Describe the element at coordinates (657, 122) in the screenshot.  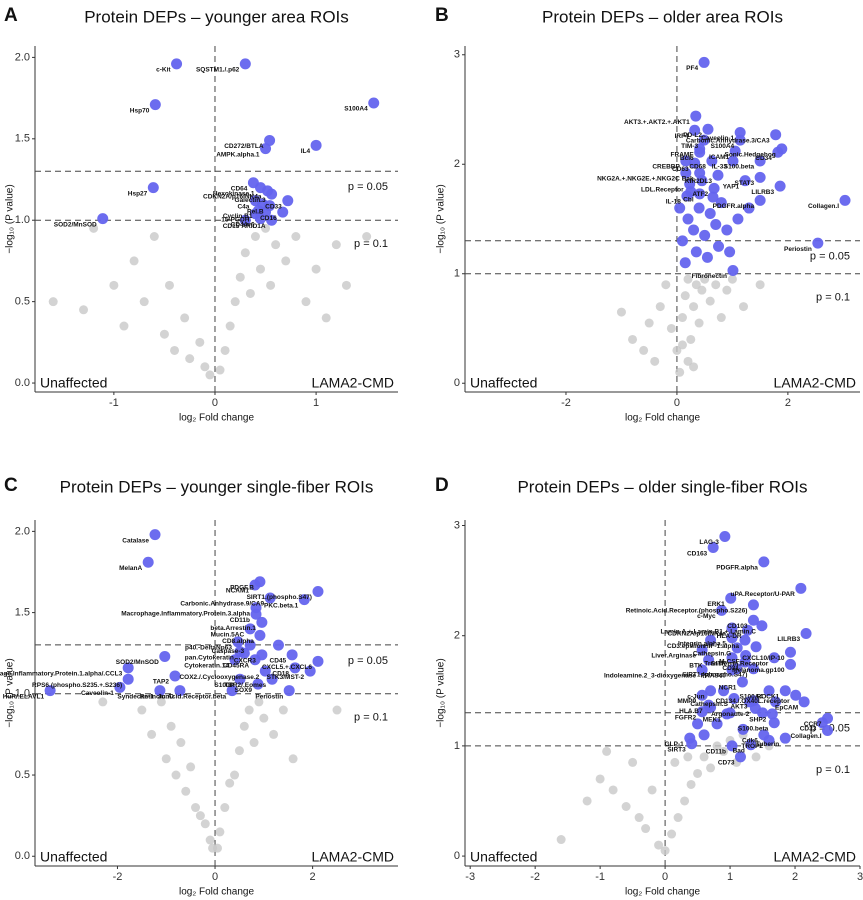
I see `point-label: AKT3.+.AKT2.+.AKT1` at that location.